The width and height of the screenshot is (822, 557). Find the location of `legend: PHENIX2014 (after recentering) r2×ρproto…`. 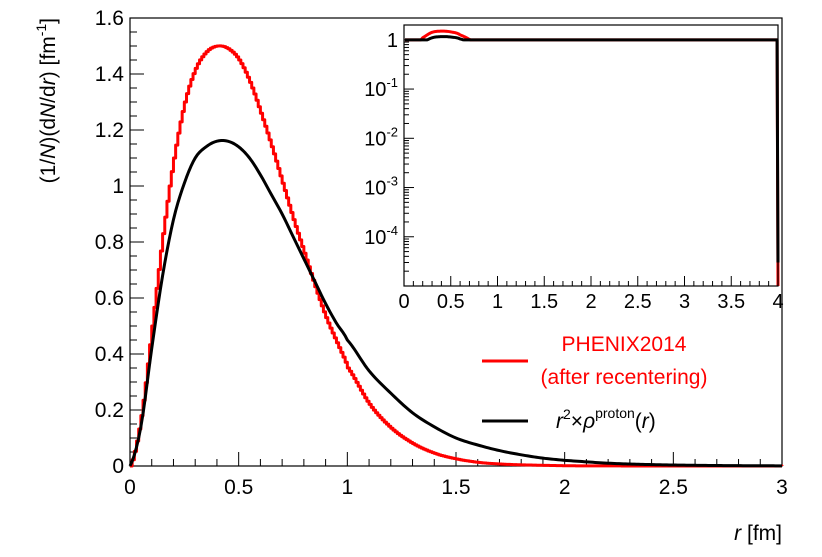

legend: PHENIX2014 (after recentering) r2×ρproto… is located at coordinates (594, 383).